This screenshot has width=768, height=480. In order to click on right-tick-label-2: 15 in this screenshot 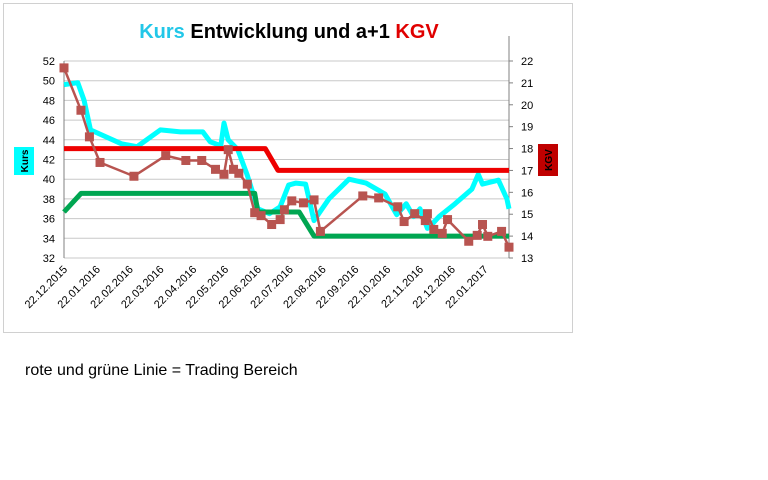, I will do `click(527, 215)`.